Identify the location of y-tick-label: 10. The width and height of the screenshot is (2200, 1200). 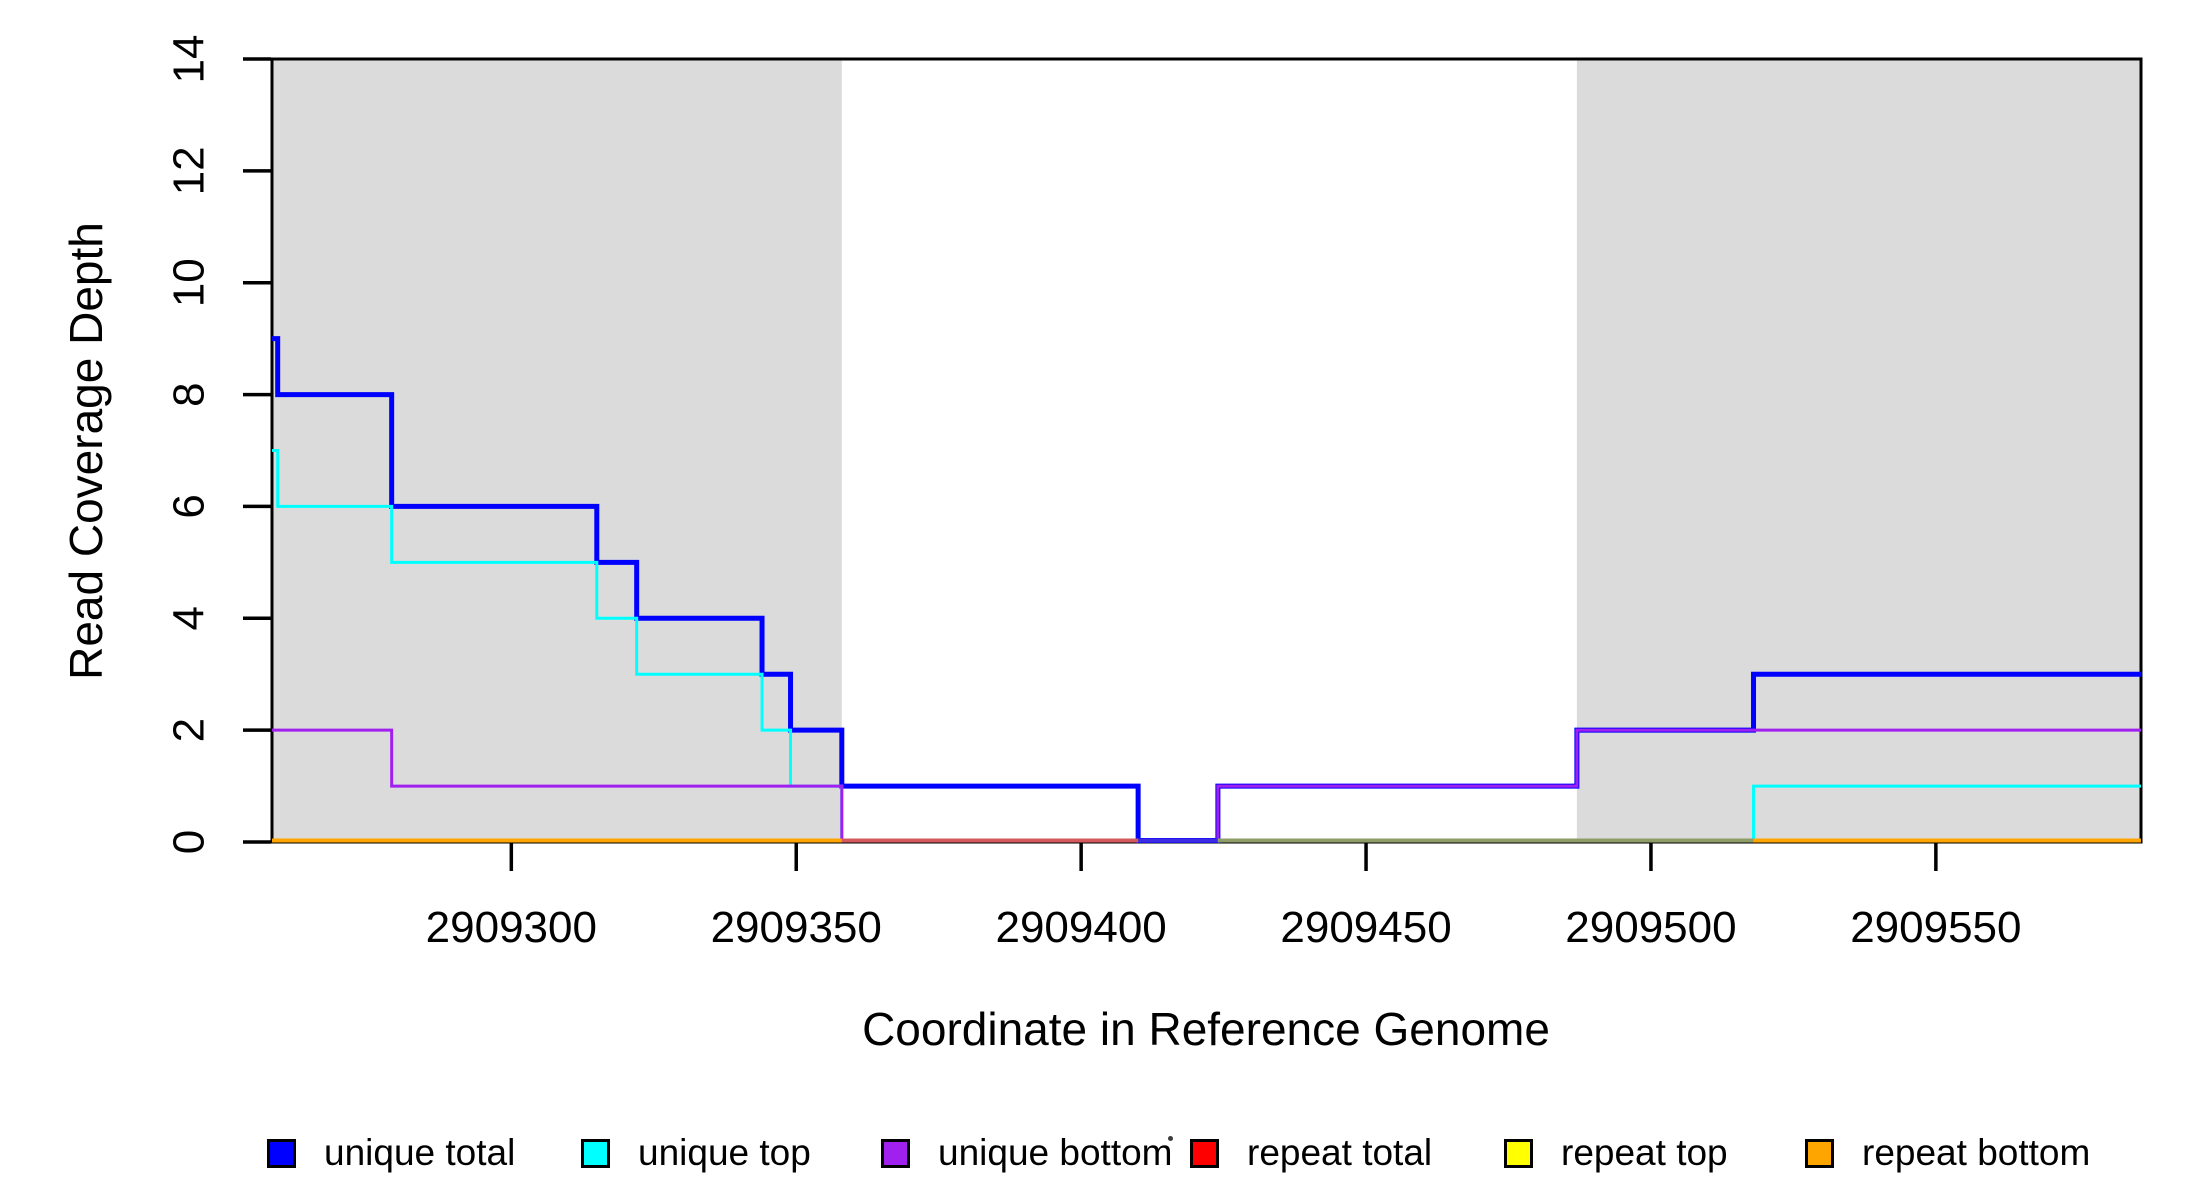
(189, 282).